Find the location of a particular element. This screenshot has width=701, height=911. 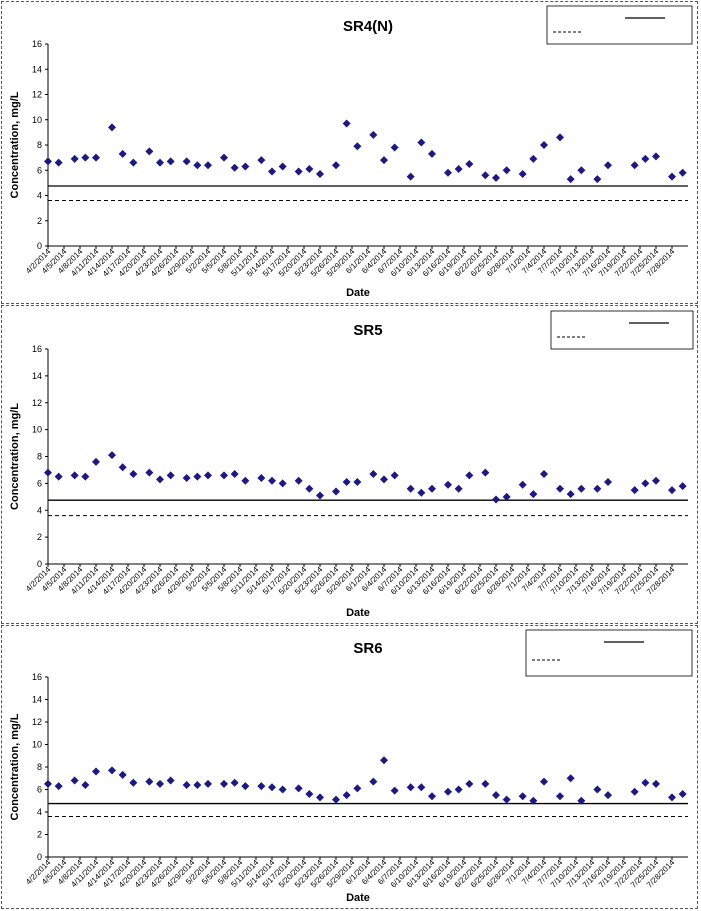

y-tick-label: 10 is located at coordinates (37, 745).